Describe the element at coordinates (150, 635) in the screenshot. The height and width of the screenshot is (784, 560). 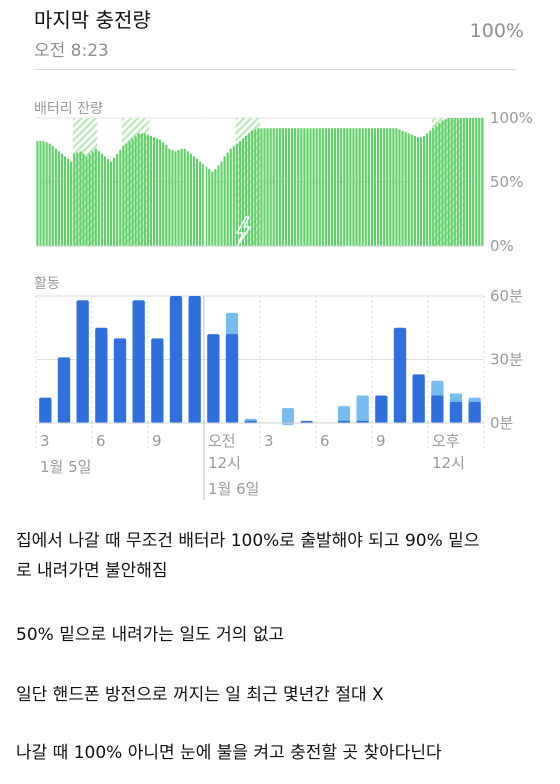
I see `post-line-3: 50% 밑으로 내려가는 일도 거의 없고` at that location.